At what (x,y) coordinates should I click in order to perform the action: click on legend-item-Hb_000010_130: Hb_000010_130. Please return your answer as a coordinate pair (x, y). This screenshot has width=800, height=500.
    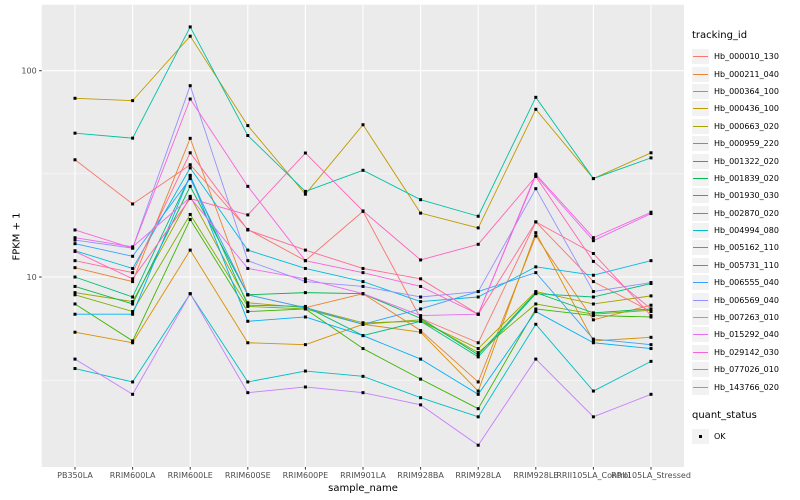
    Looking at the image, I should click on (745, 56).